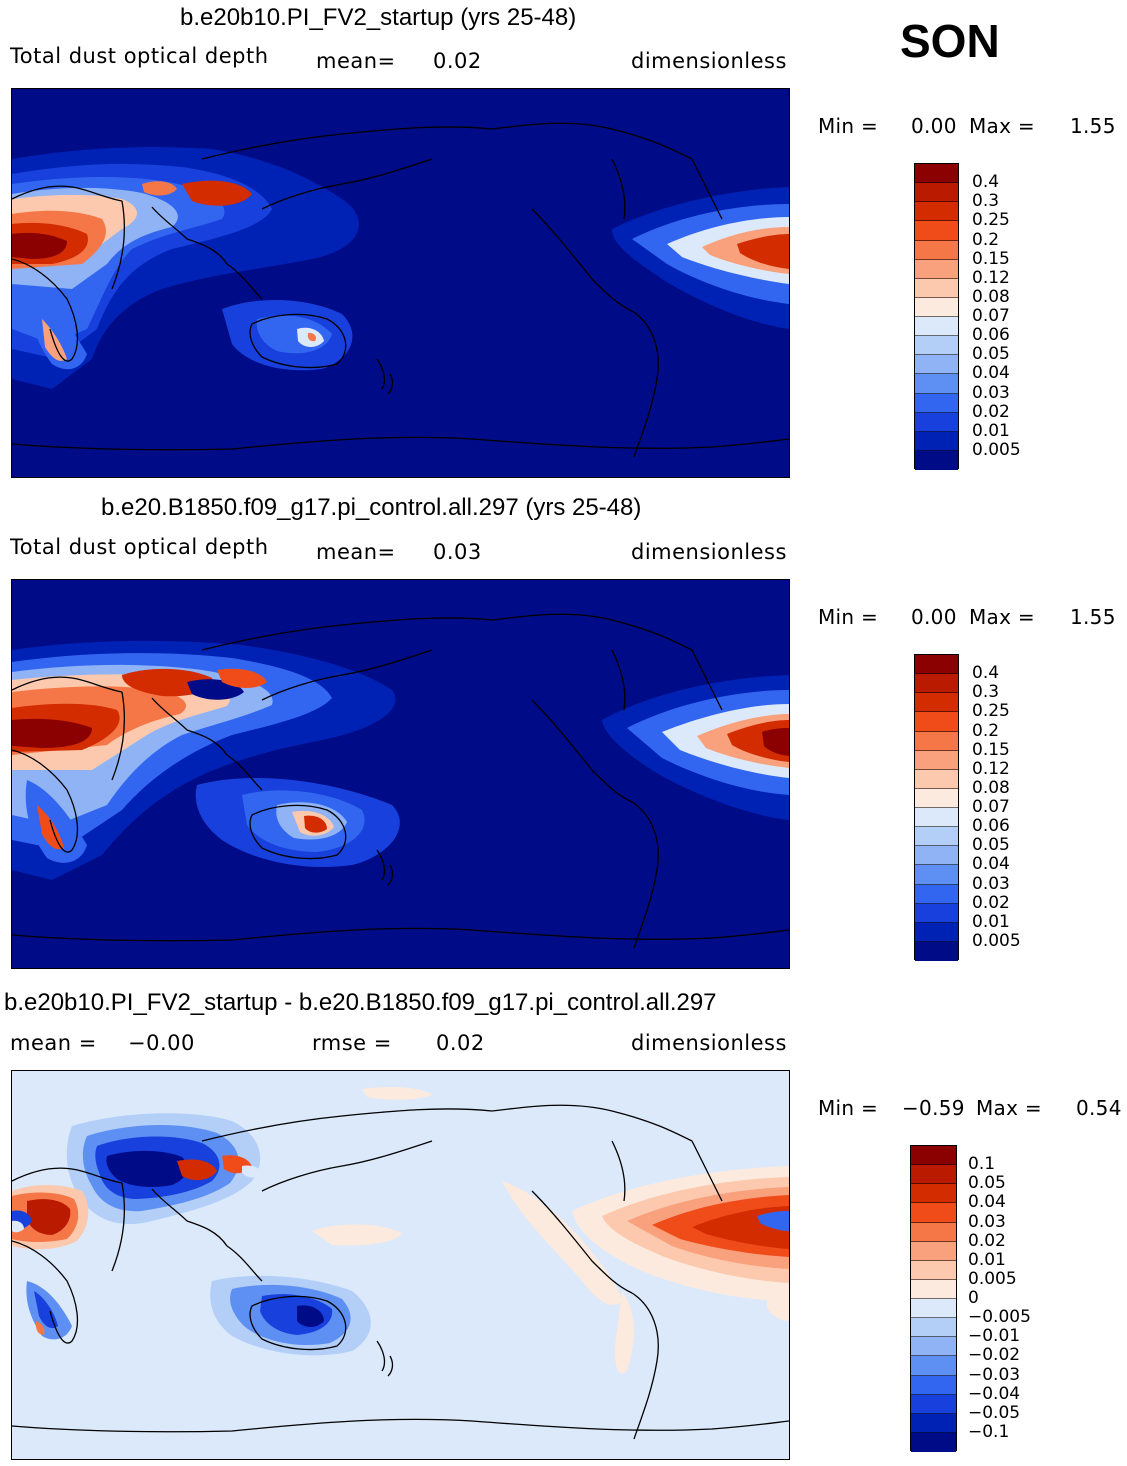 The height and width of the screenshot is (1466, 1127). Describe the element at coordinates (987, 1240) in the screenshot. I see `colorbar-label: 0.02` at that location.